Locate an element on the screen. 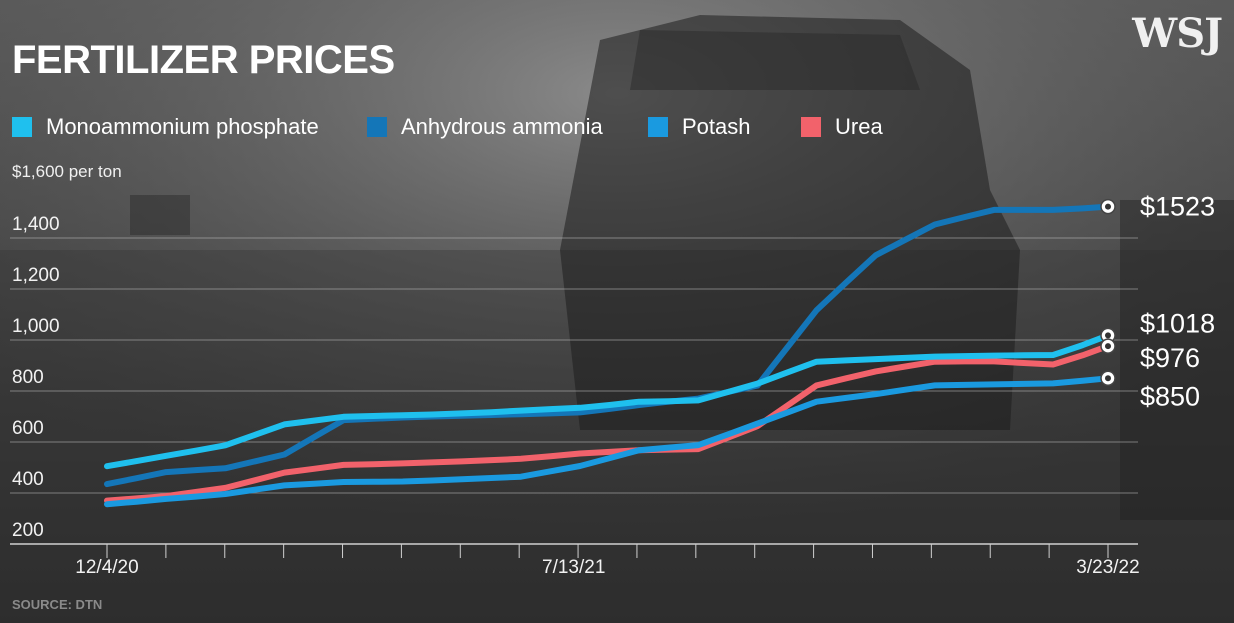  end-value-label-anhydrous-ammonia: $1523 is located at coordinates (1177, 207).